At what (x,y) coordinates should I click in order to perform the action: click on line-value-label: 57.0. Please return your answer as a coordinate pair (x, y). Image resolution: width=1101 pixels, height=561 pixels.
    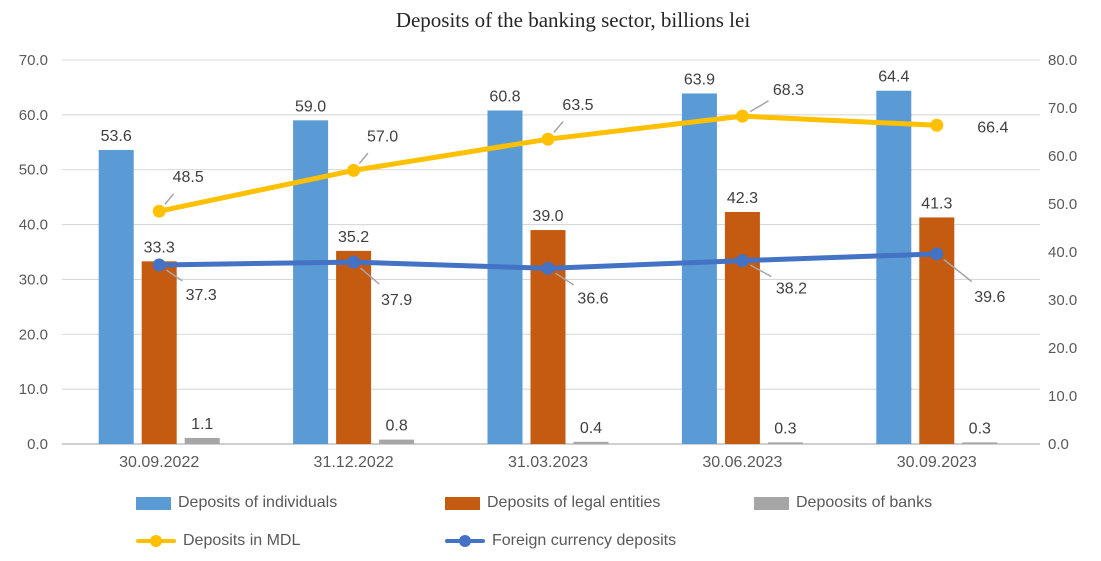
    Looking at the image, I should click on (382, 136).